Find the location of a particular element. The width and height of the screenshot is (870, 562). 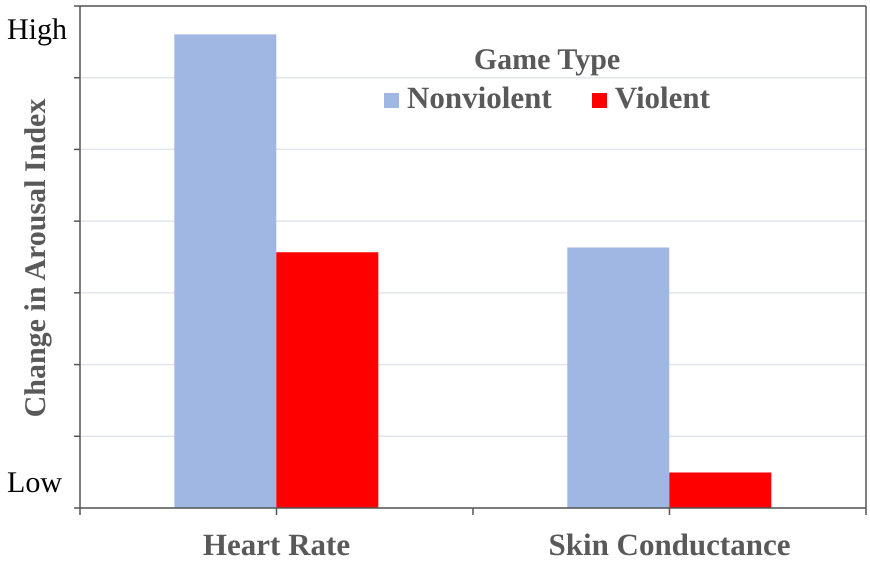

x-tick-label: Skin Conductance is located at coordinates (669, 544).